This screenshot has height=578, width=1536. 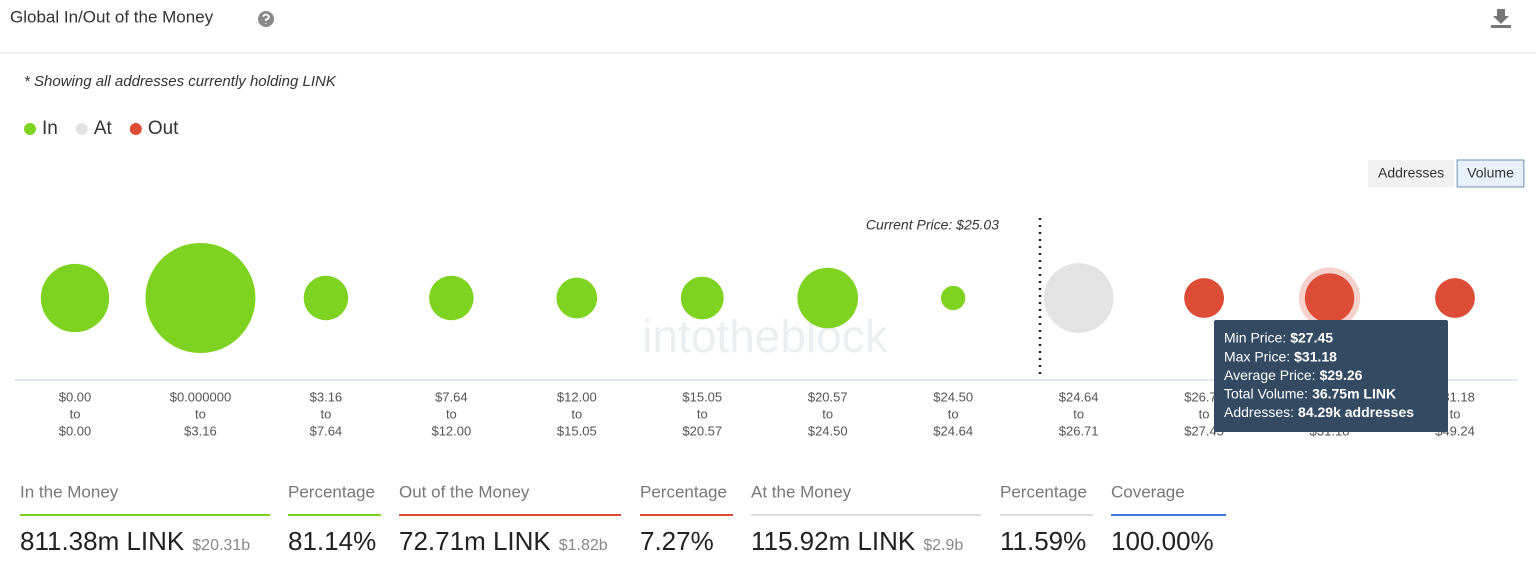 I want to click on tooltip-value: 84.29k addresses, so click(x=1356, y=412).